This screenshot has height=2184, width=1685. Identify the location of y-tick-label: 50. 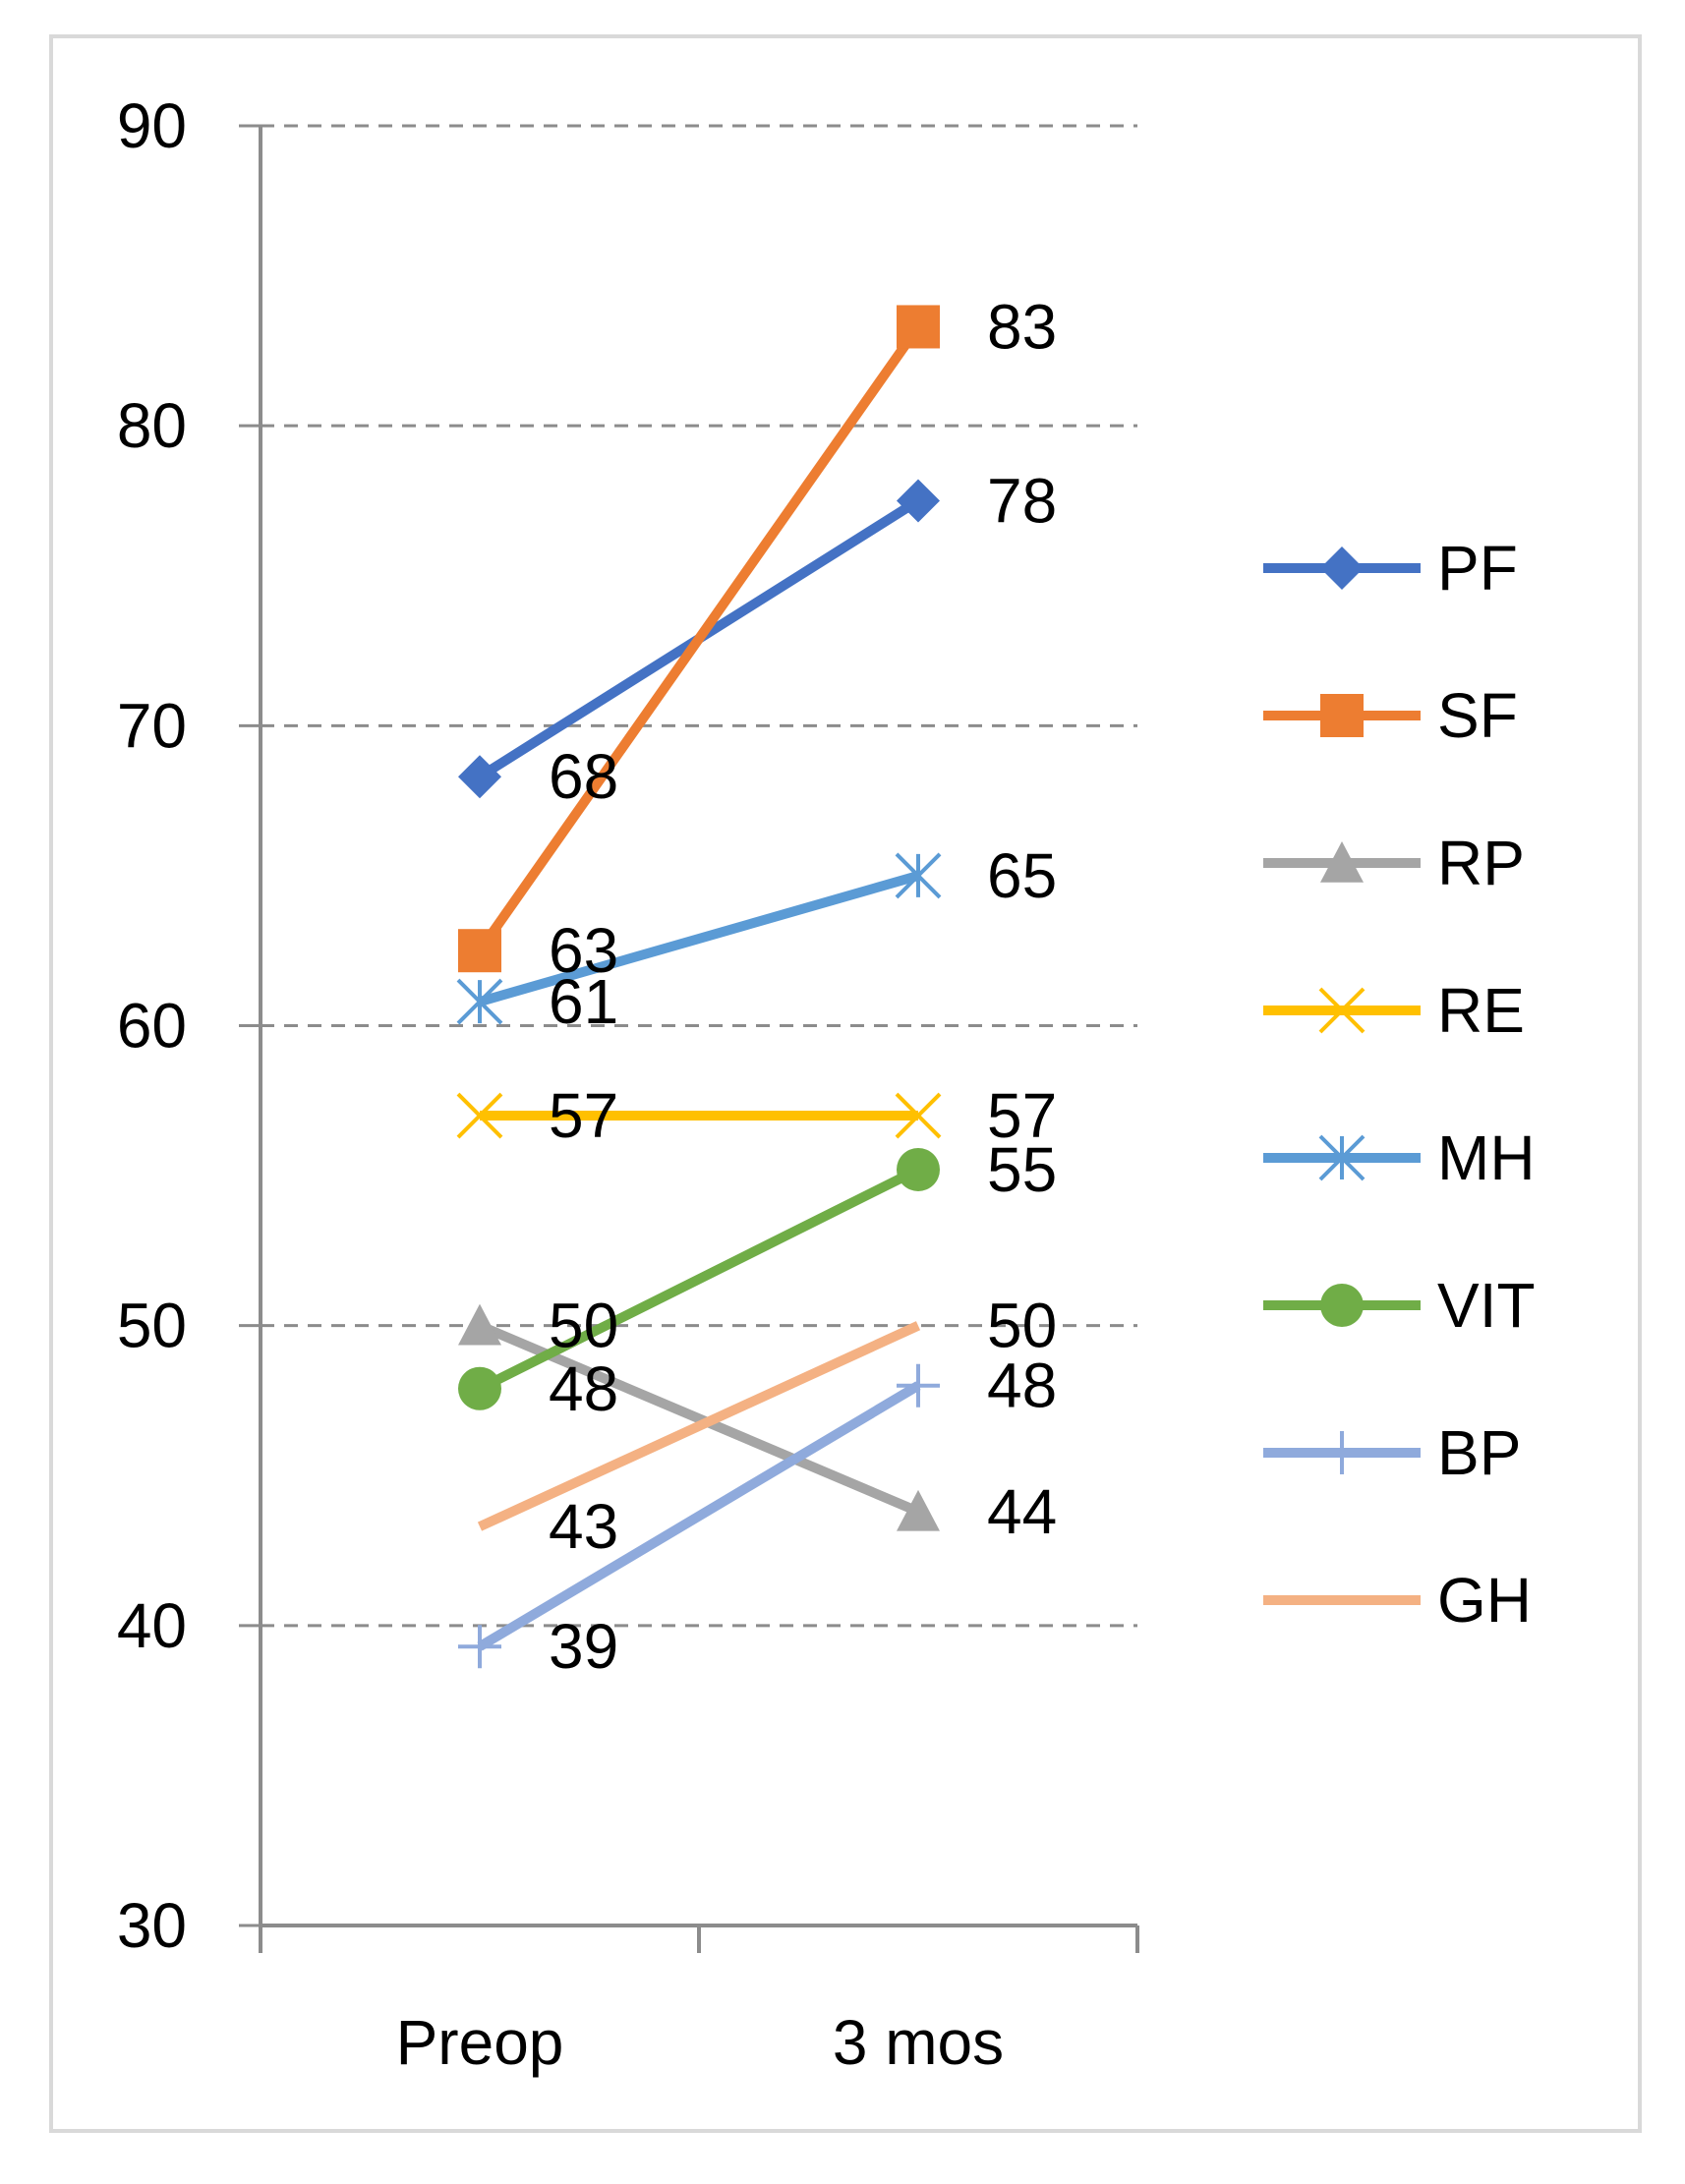
(152, 1326).